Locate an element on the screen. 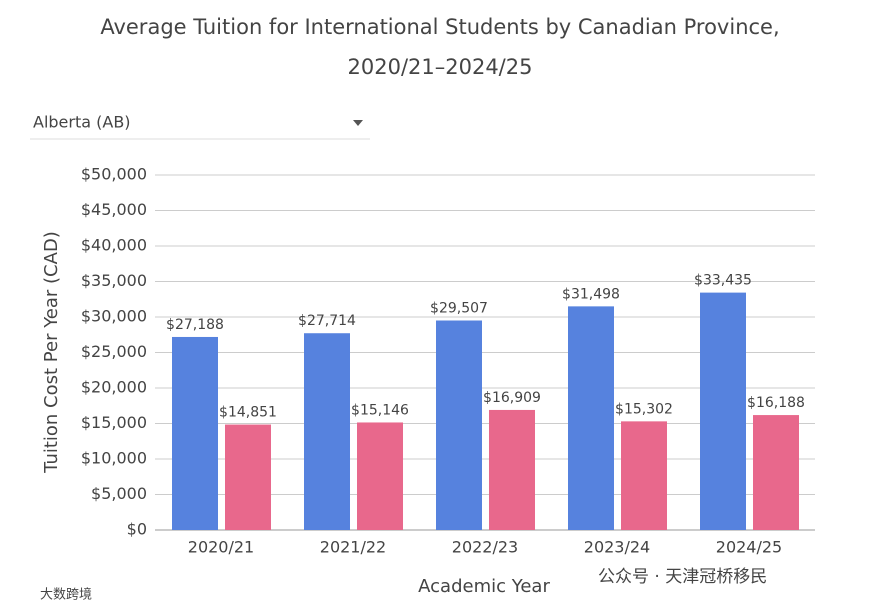  watermark: 大数跨境 is located at coordinates (66, 595).